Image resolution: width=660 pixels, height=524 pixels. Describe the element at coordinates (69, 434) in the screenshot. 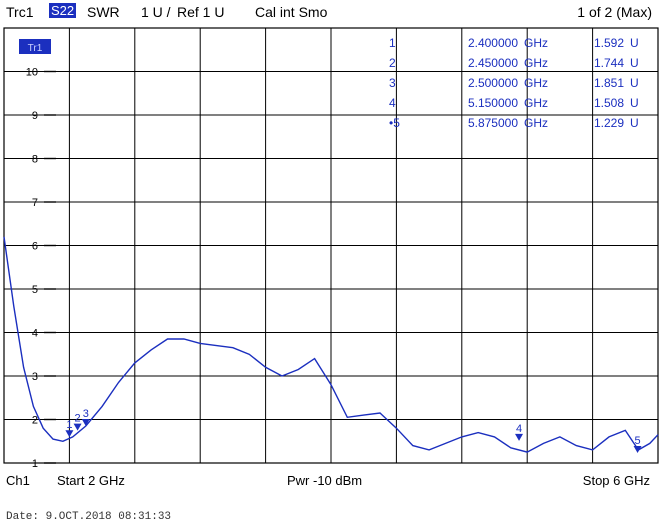

I see `marker-1-triangle` at that location.